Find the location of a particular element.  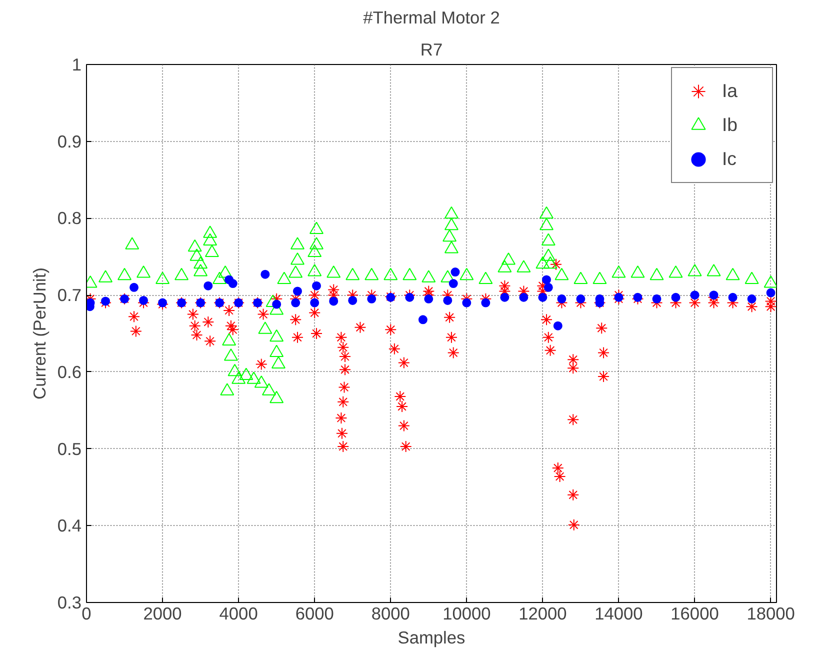

x-tick-label: 8000 is located at coordinates (390, 614).